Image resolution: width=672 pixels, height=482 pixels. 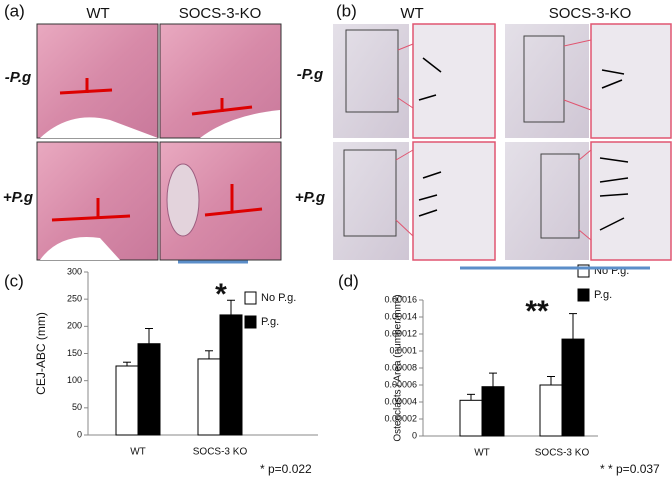 What do you see at coordinates (630, 469) in the screenshot?
I see `footnote: * * p=0.037` at bounding box center [630, 469].